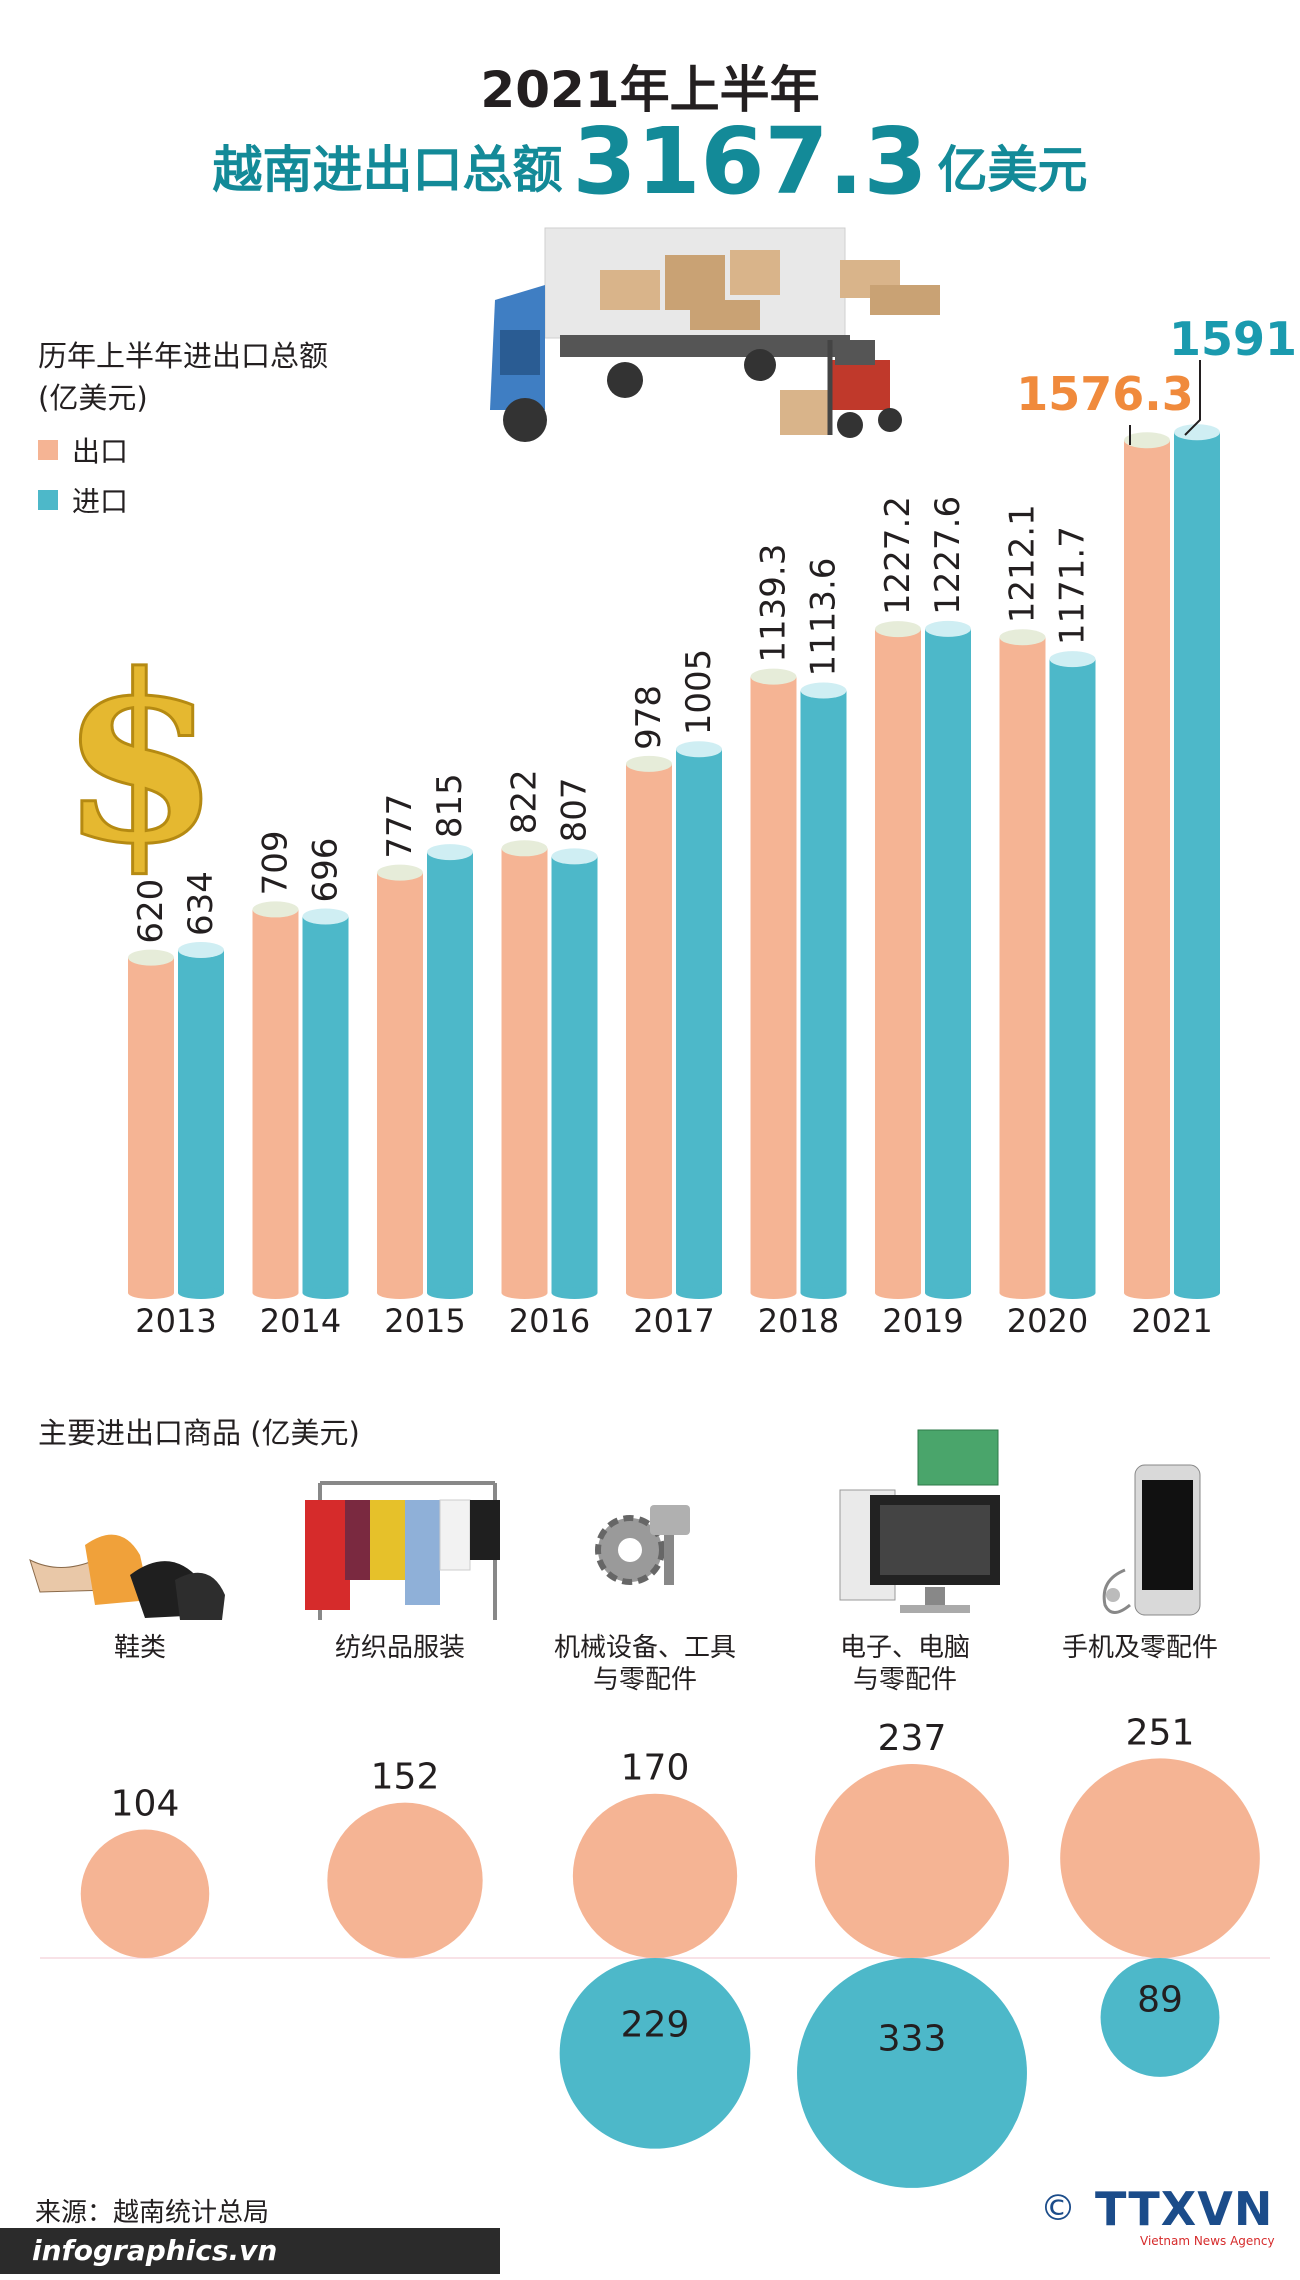  What do you see at coordinates (1072, 976) in the screenshot?
I see `bar-import-2020` at bounding box center [1072, 976].